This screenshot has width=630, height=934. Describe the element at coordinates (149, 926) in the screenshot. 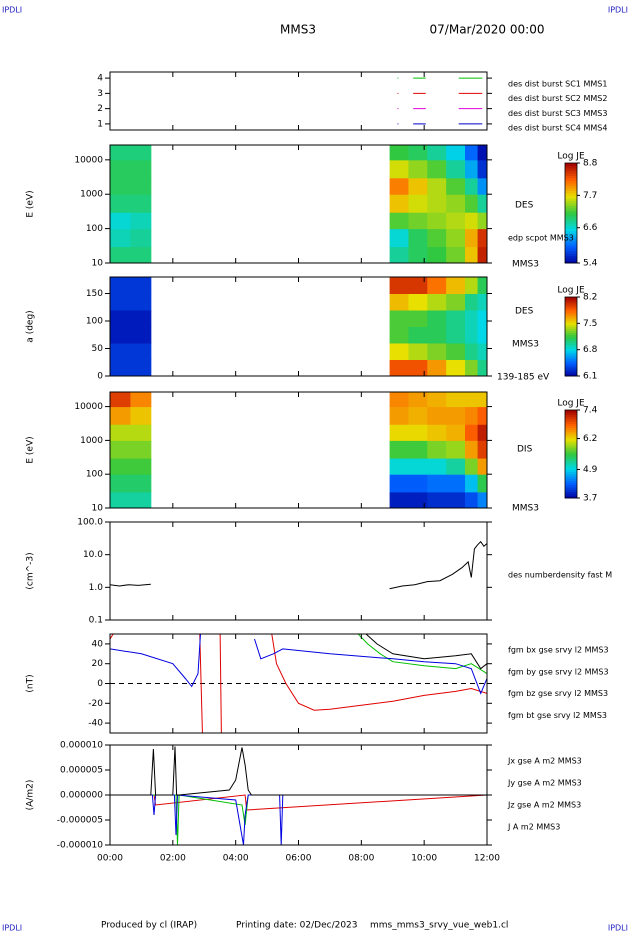

I see `footer-producer: Produced by cl (IRAP)` at that location.